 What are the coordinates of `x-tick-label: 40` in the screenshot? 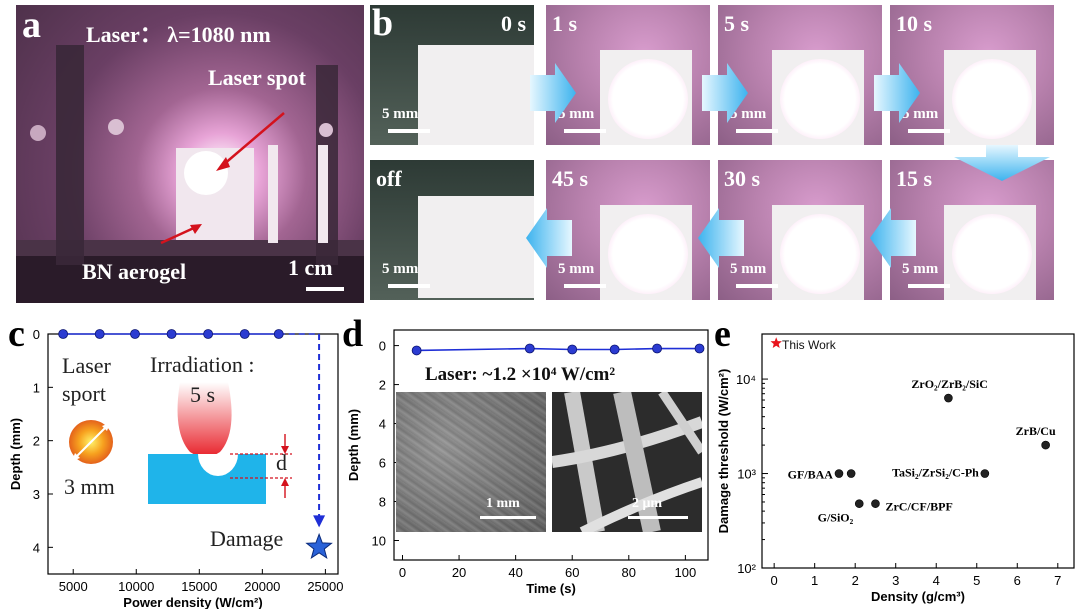 It's located at (515, 572).